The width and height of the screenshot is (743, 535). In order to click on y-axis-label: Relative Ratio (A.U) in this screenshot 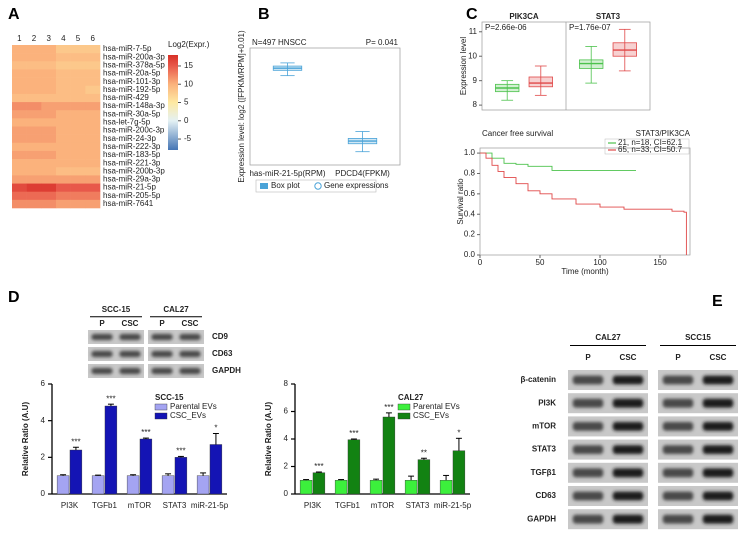, I will do `click(25, 439)`.